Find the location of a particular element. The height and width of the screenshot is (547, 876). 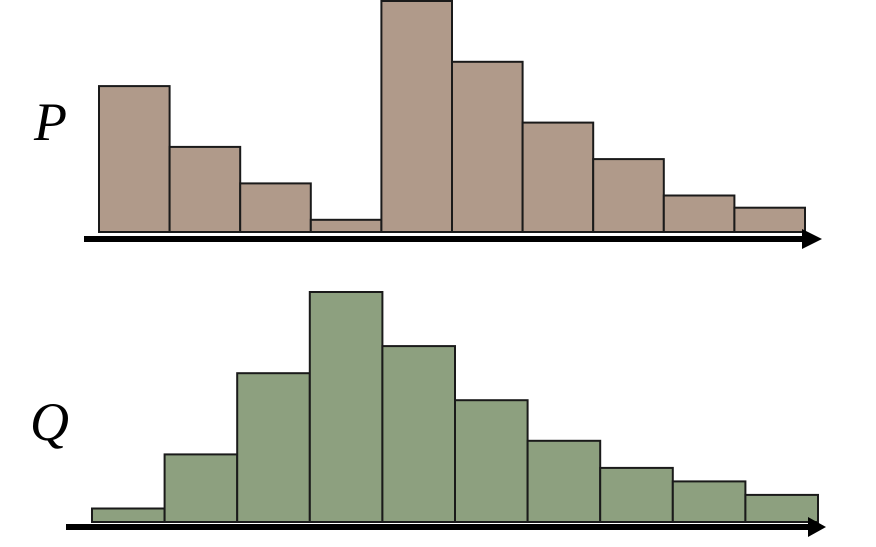

x-axis-arrow-p is located at coordinates (453, 239).